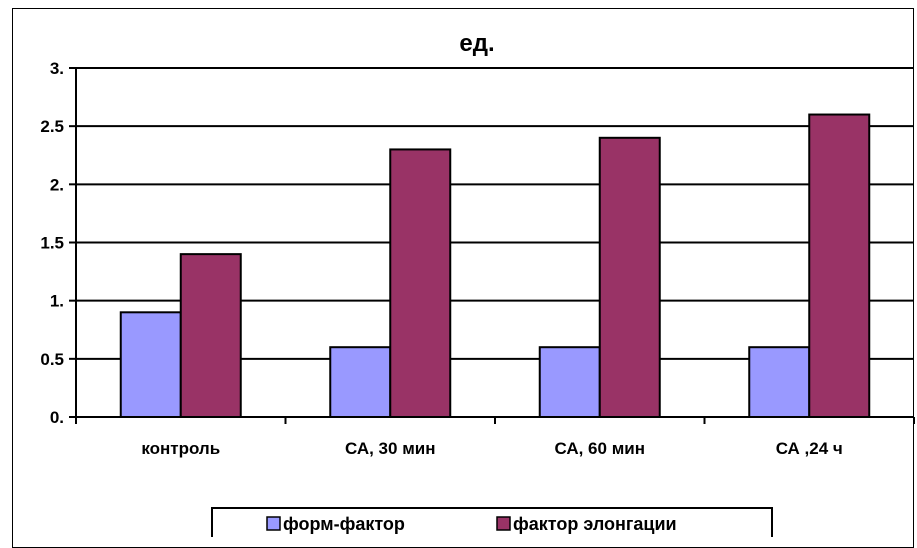 This screenshot has width=917, height=548. Describe the element at coordinates (180, 448) in the screenshot. I see `x-category-label: контроль` at that location.